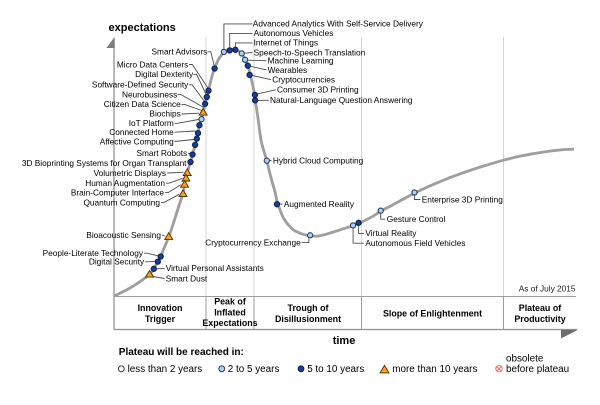 The height and width of the screenshot is (405, 600). Describe the element at coordinates (230, 302) in the screenshot. I see `svg-text: Peak of` at that location.